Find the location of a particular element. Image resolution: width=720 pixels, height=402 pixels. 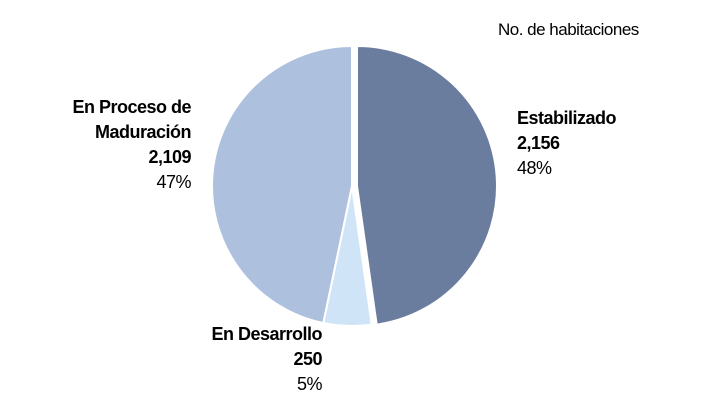

percentage-label: 48% is located at coordinates (534, 168).